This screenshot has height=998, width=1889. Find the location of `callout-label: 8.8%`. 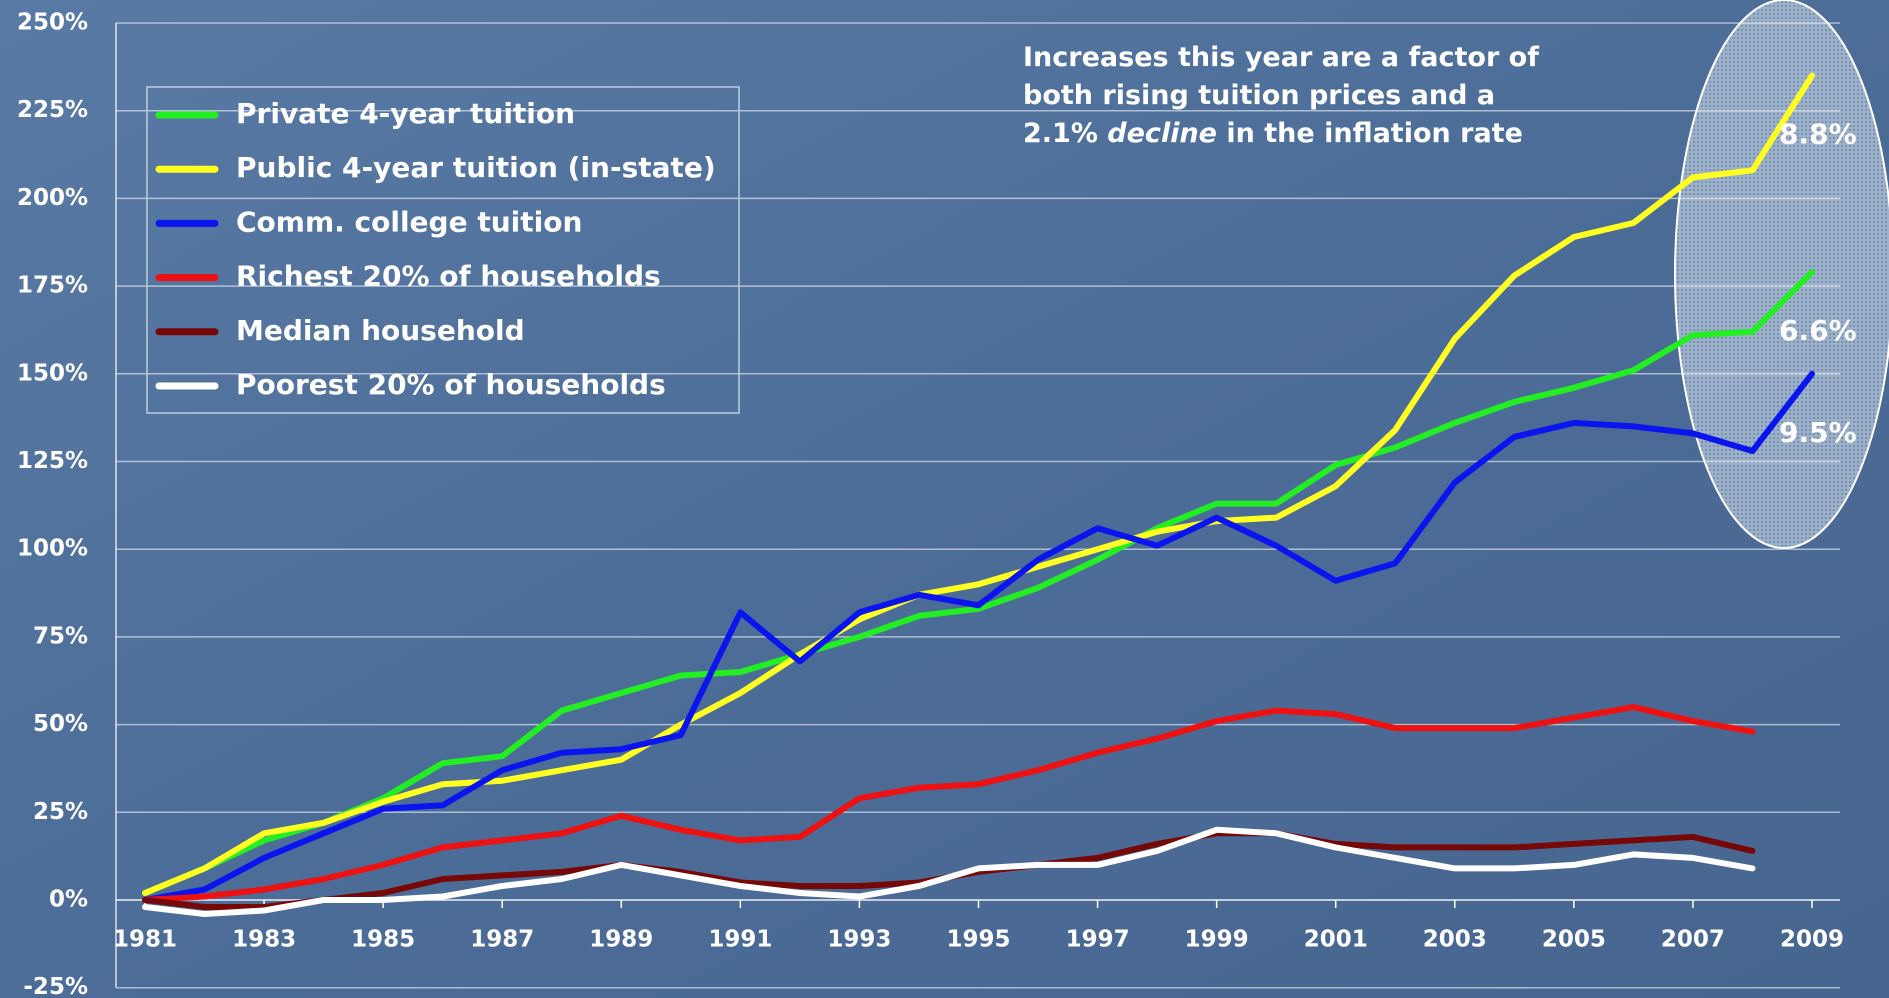

callout-label: 8.8% is located at coordinates (1818, 134).